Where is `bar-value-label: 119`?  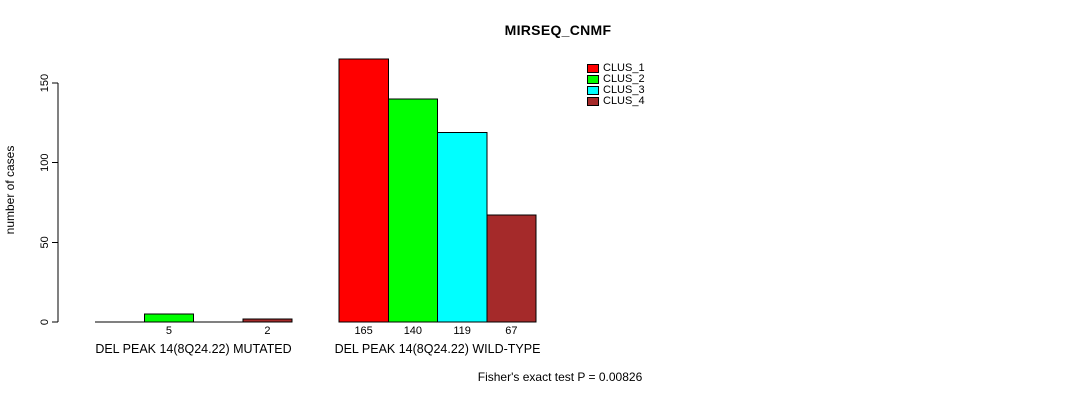
bar-value-label: 119 is located at coordinates (462, 331).